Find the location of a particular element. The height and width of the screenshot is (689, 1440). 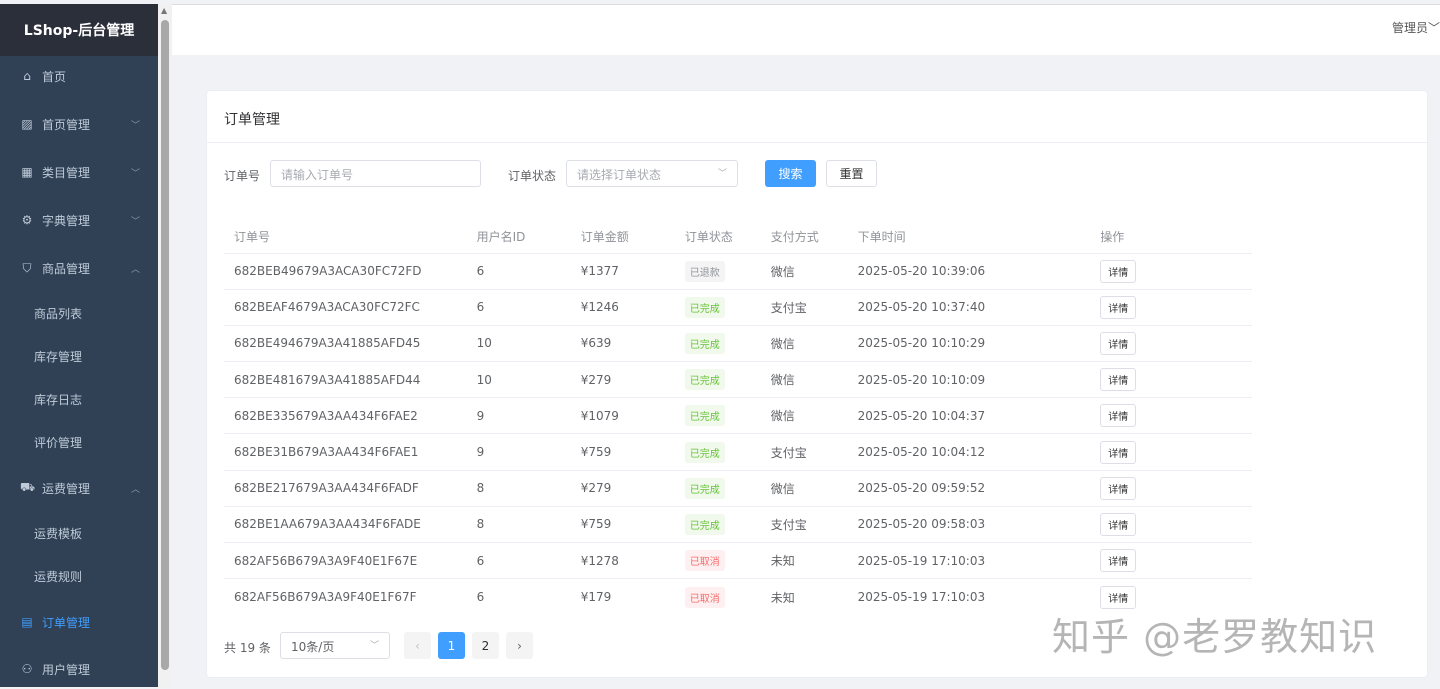

reset-button: 重置 is located at coordinates (851, 173).